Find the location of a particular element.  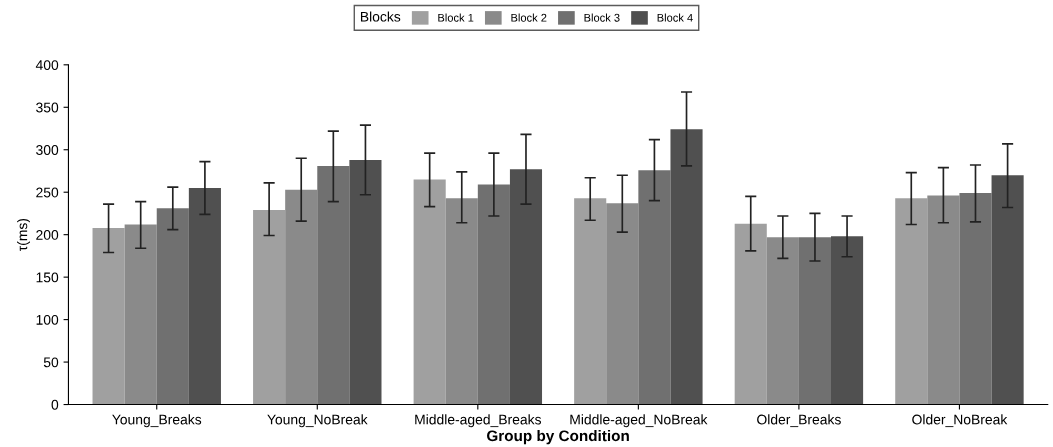

y-tick-label: 100 is located at coordinates (47, 319).